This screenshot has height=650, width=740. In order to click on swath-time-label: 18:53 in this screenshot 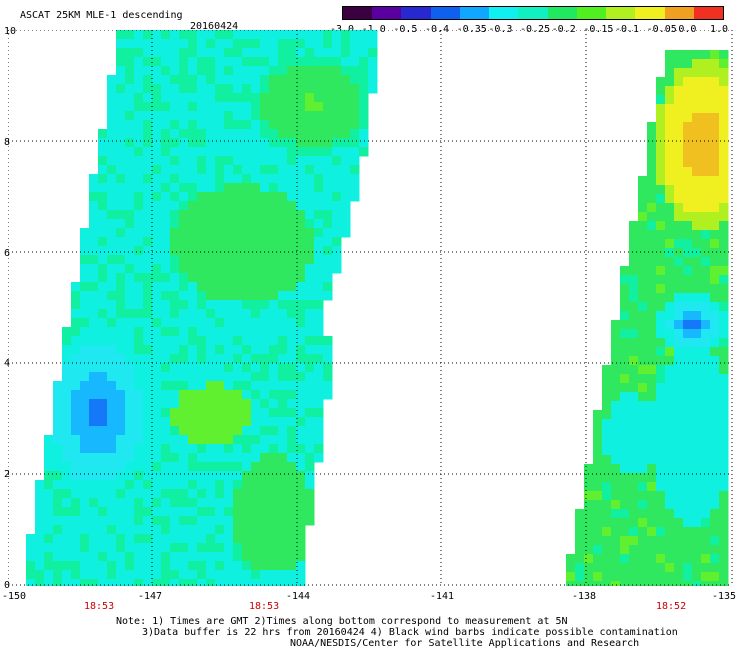, I will do `click(264, 606)`.